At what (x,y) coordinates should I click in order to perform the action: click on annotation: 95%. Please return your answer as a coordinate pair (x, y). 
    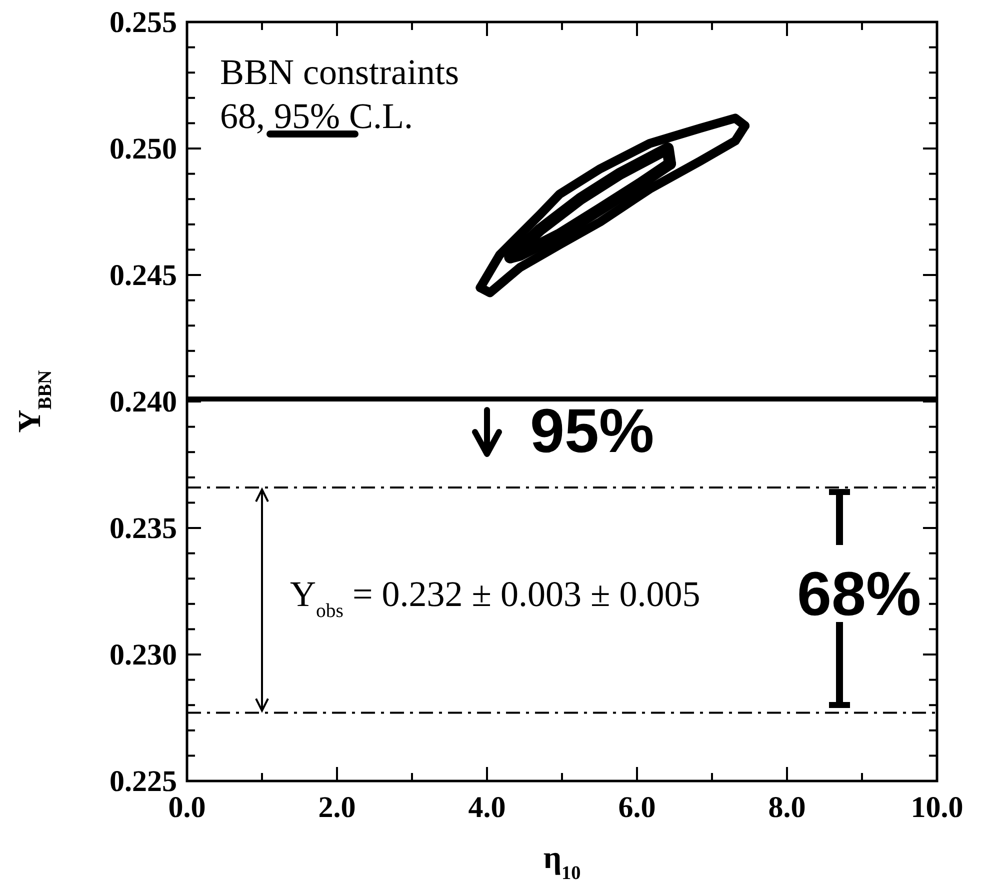
    Looking at the image, I should click on (592, 431).